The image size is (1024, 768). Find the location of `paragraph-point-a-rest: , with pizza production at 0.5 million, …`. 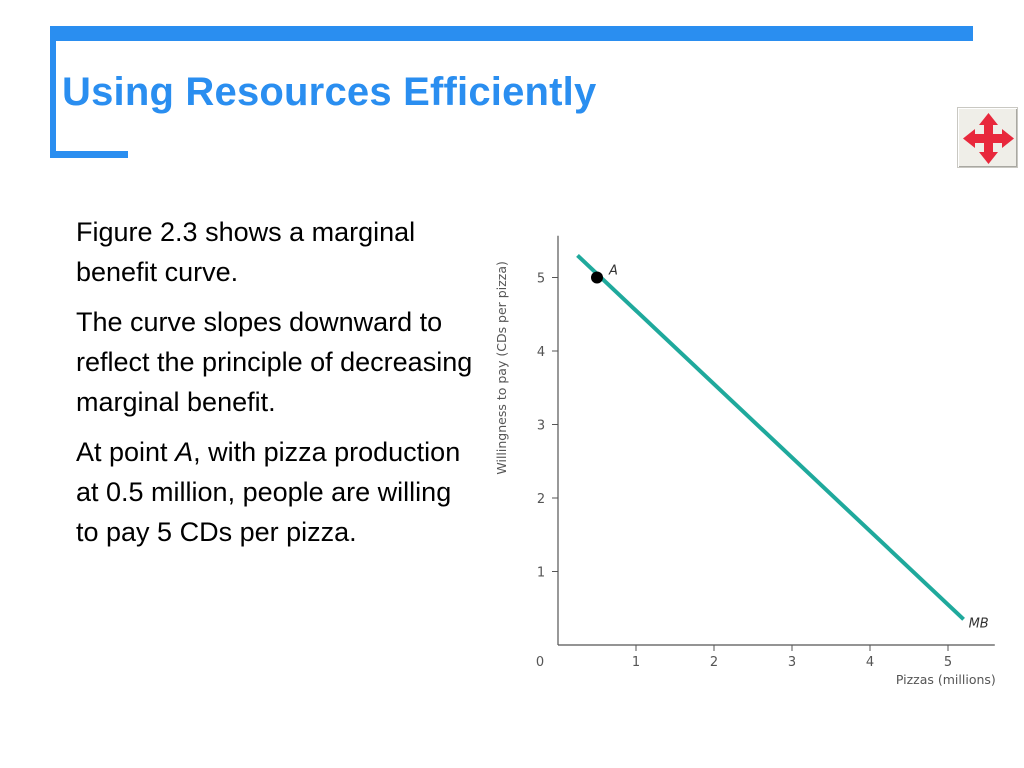

paragraph-point-a-rest: , with pizza production at 0.5 million, … is located at coordinates (268, 492).